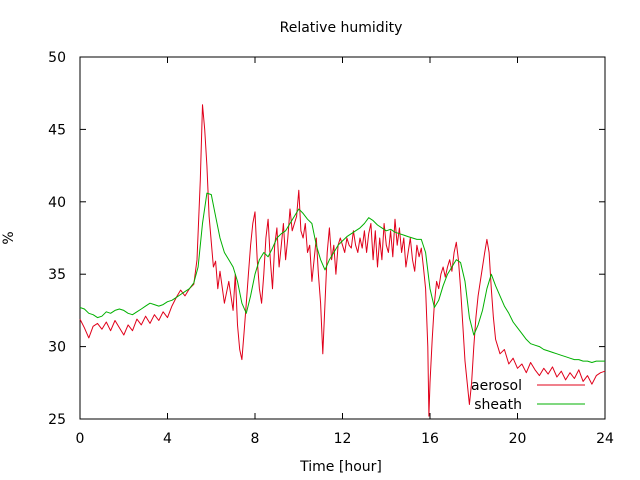  I want to click on x-tick-label: 4, so click(167, 439).